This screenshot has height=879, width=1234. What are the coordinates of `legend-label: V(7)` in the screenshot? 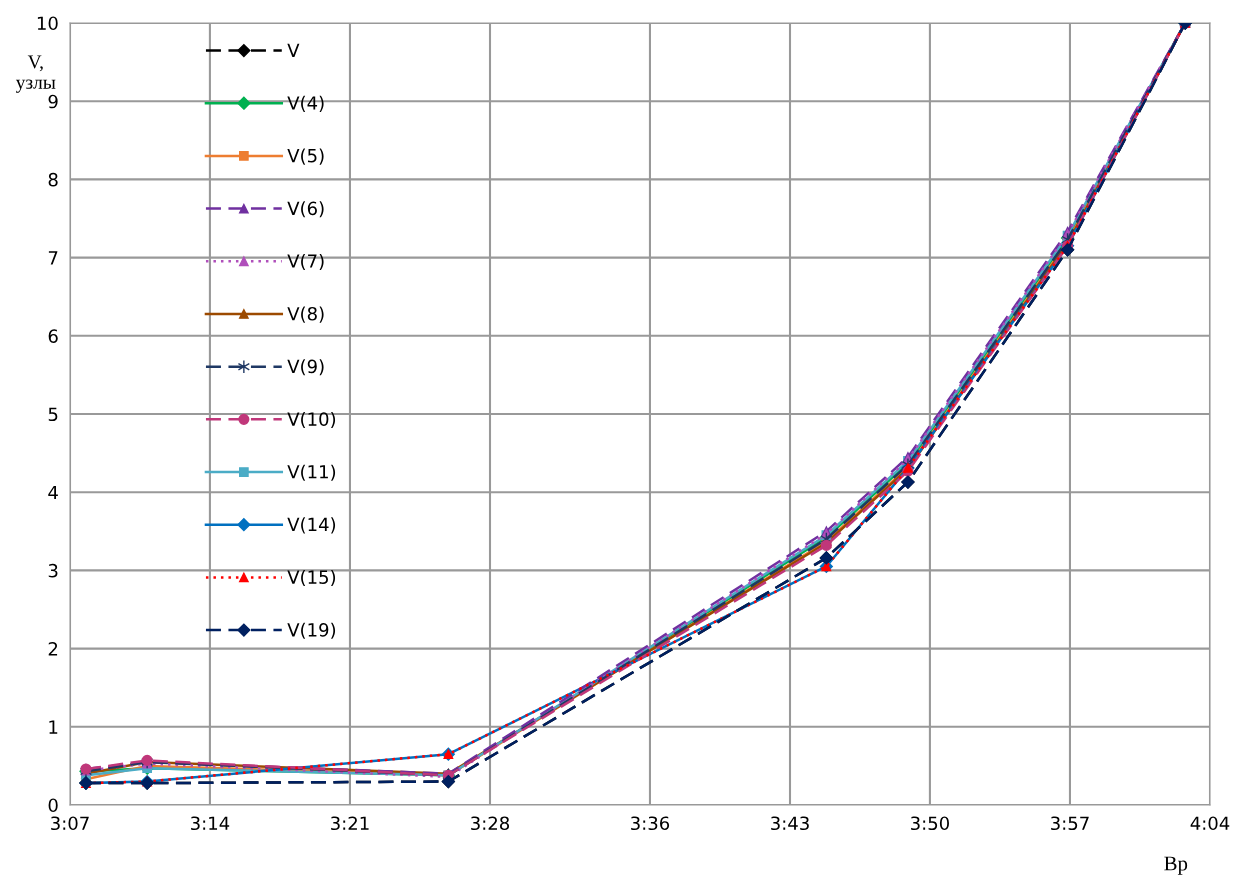 It's located at (305, 261).